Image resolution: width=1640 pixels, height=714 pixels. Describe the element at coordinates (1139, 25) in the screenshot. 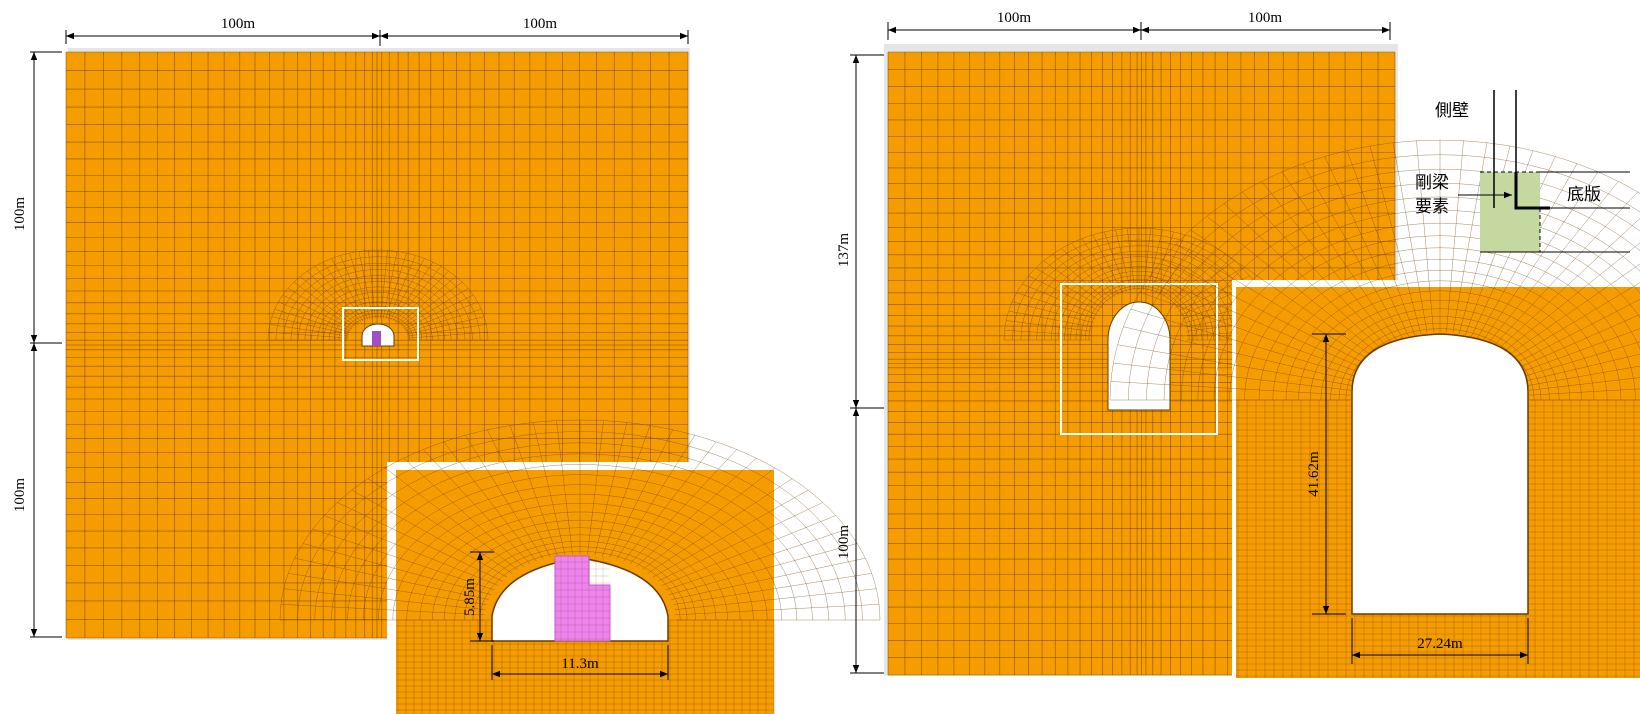

I see `right-top-dimension: 100m 100m` at that location.